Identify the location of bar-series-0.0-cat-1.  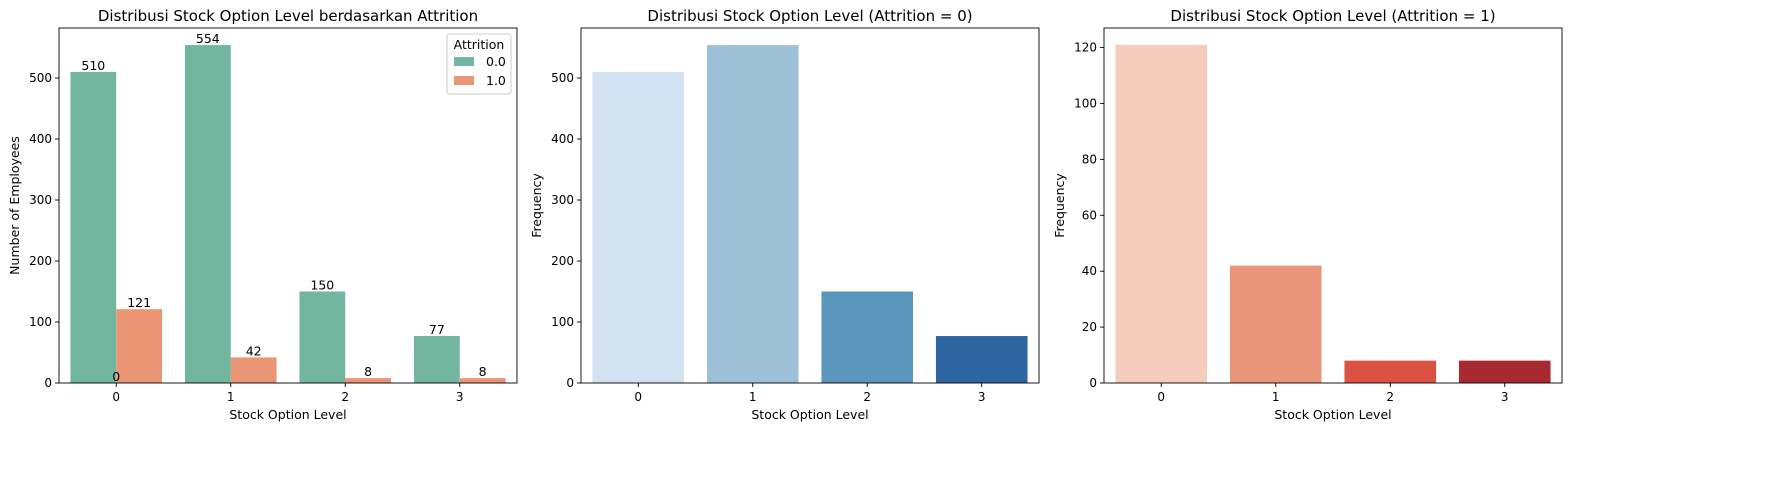
(207, 214).